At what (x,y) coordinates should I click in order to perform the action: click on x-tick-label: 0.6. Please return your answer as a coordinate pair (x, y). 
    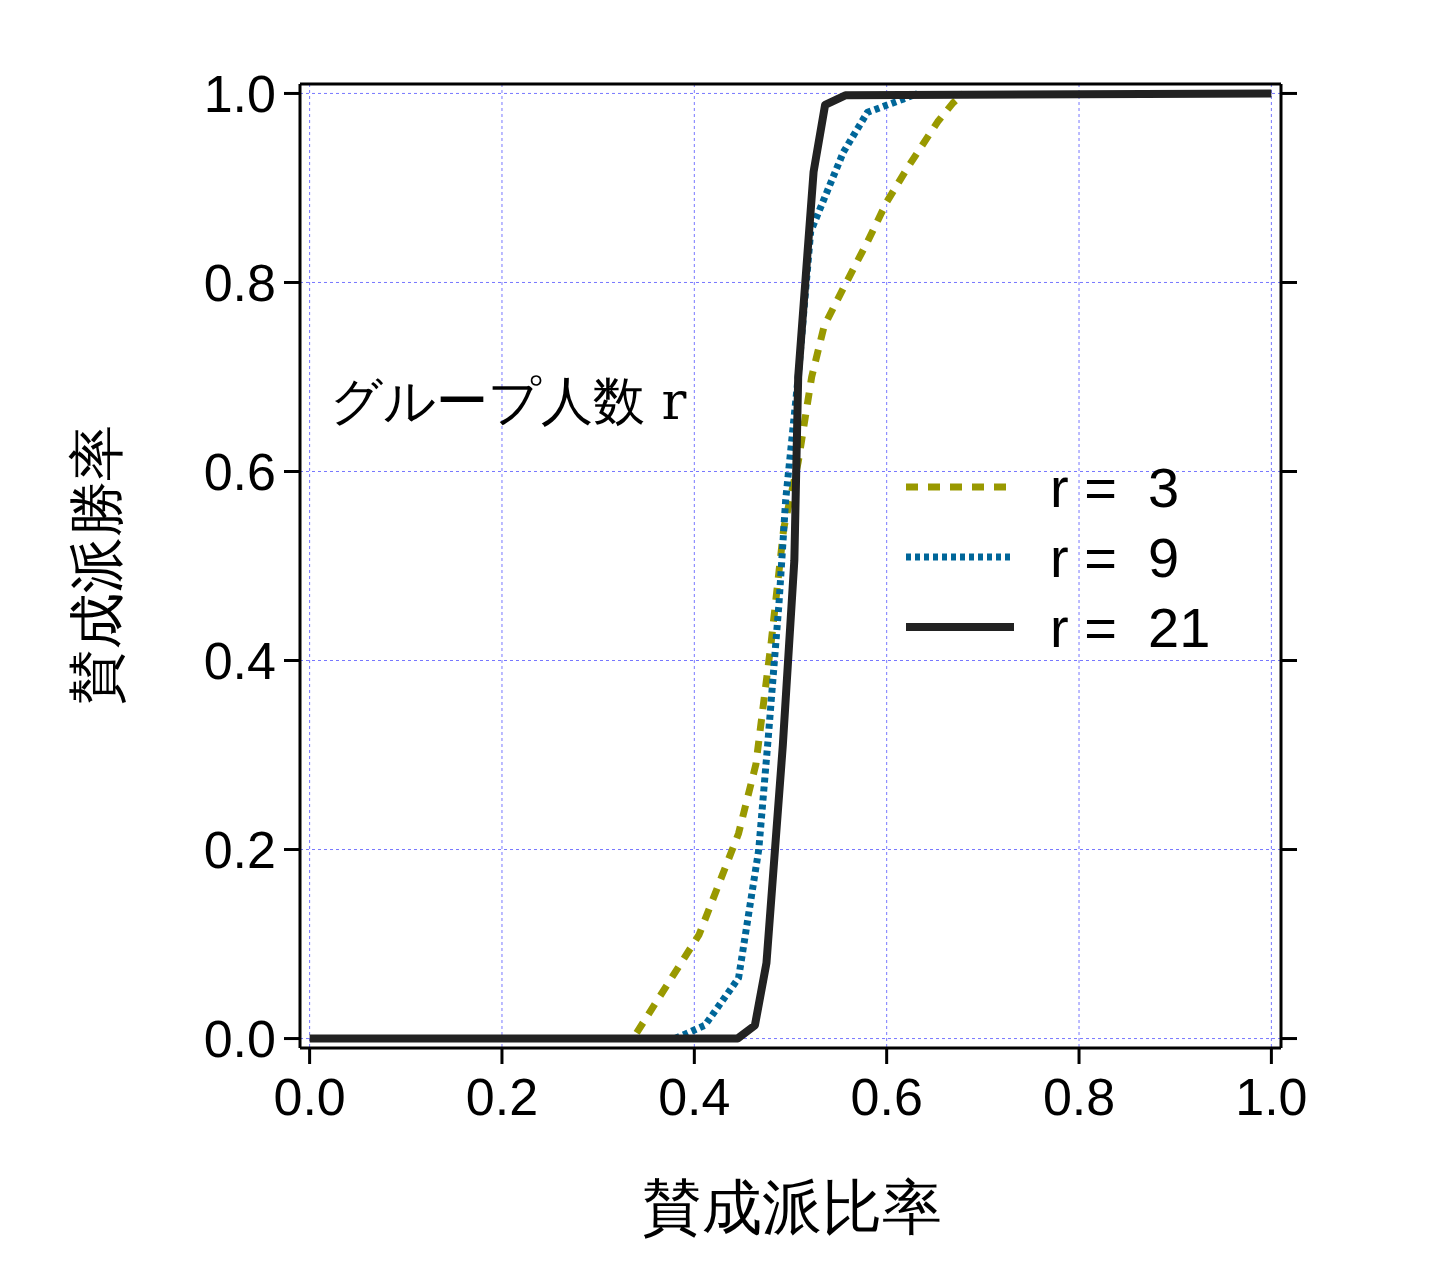
    Looking at the image, I should click on (886, 1096).